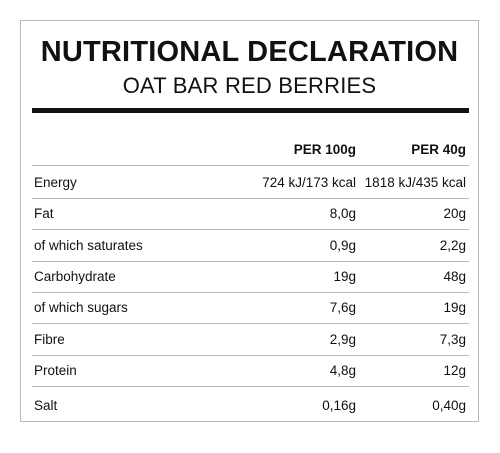 The image size is (500, 453). Describe the element at coordinates (452, 339) in the screenshot. I see `value-per-40g: 7,3g` at that location.